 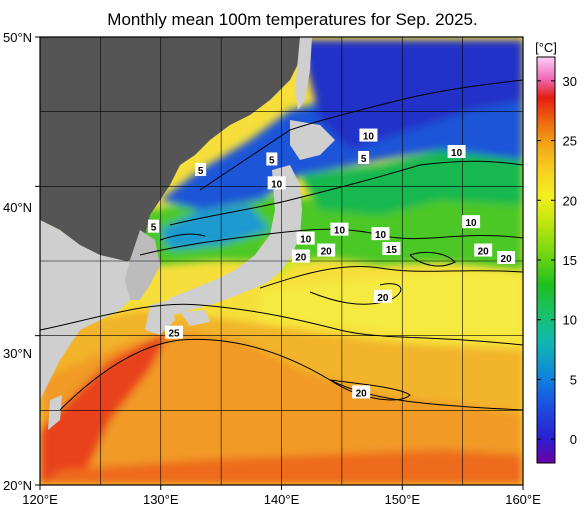 I want to click on lon-label-160: 160°E, so click(x=523, y=499).